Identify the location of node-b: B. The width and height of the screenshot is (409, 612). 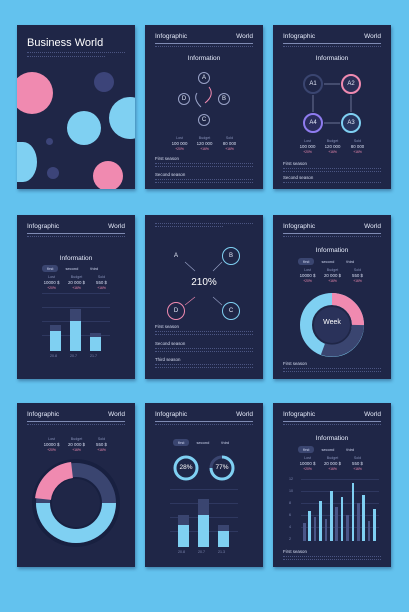
(224, 99).